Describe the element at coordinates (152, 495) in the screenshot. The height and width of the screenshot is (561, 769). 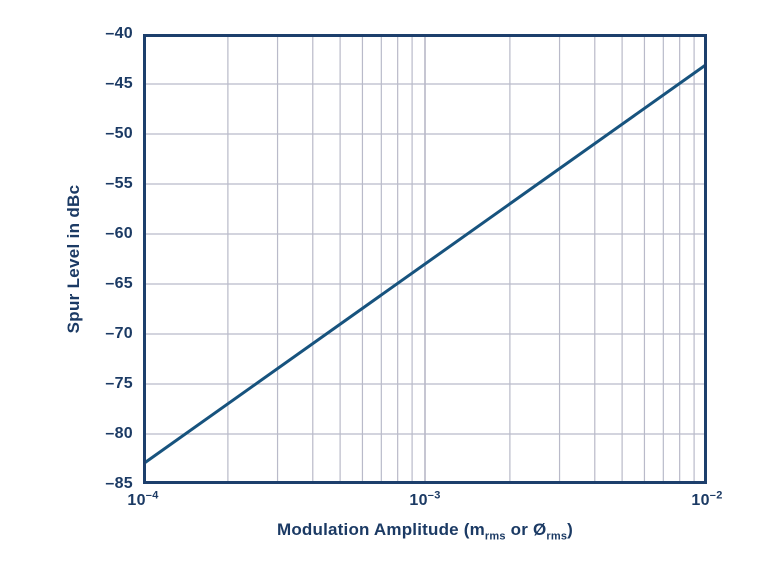
I see `x-tick-exponent: –4` at that location.